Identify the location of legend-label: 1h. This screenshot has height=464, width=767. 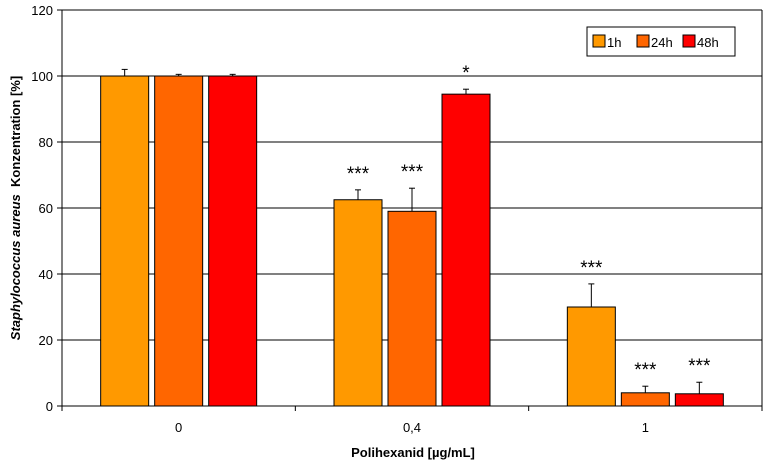
(614, 42).